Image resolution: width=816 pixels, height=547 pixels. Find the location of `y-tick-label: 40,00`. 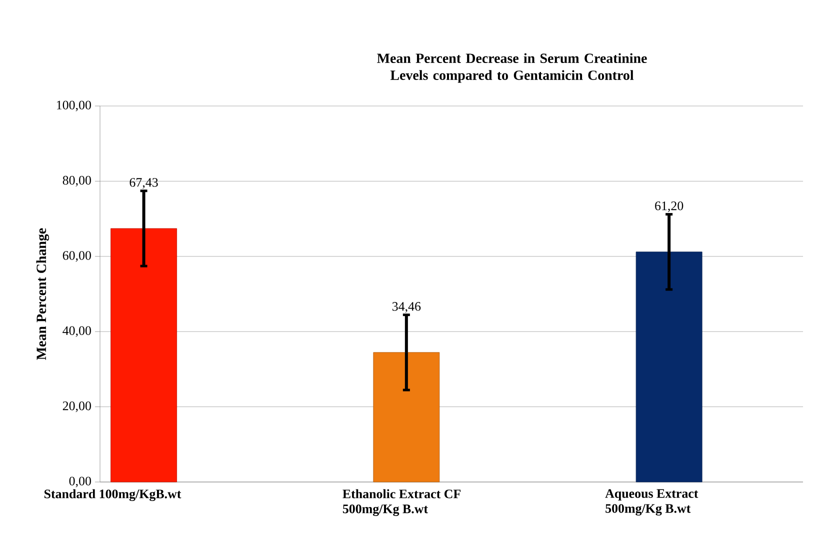

y-tick-label: 40,00 is located at coordinates (76, 331).